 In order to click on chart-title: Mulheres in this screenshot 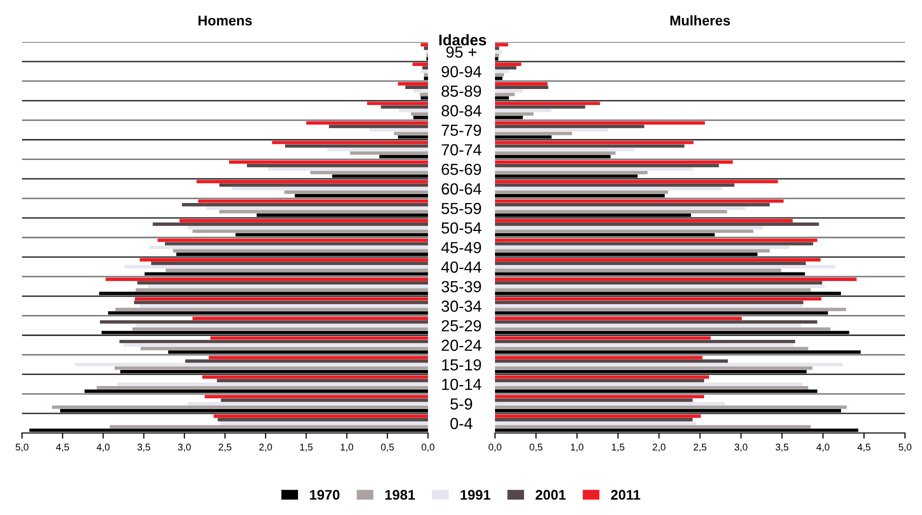, I will do `click(700, 20)`.